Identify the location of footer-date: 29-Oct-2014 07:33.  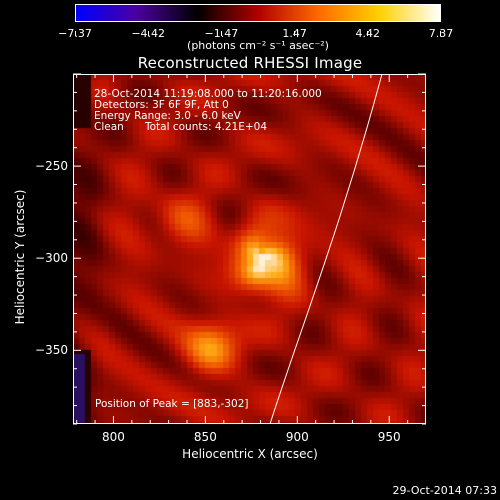
(444, 490).